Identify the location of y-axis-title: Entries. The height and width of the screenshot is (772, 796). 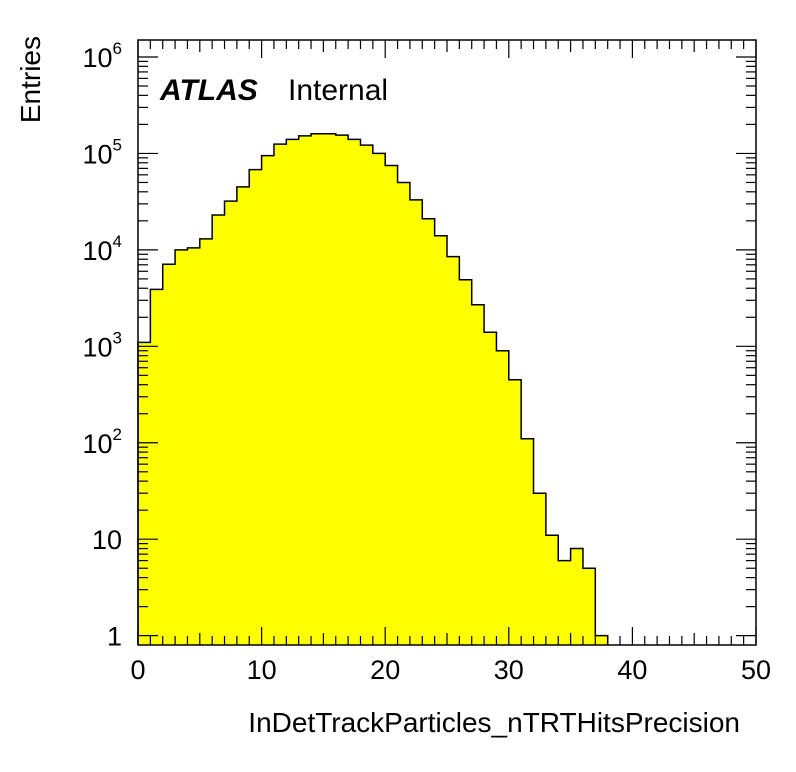
(30, 79).